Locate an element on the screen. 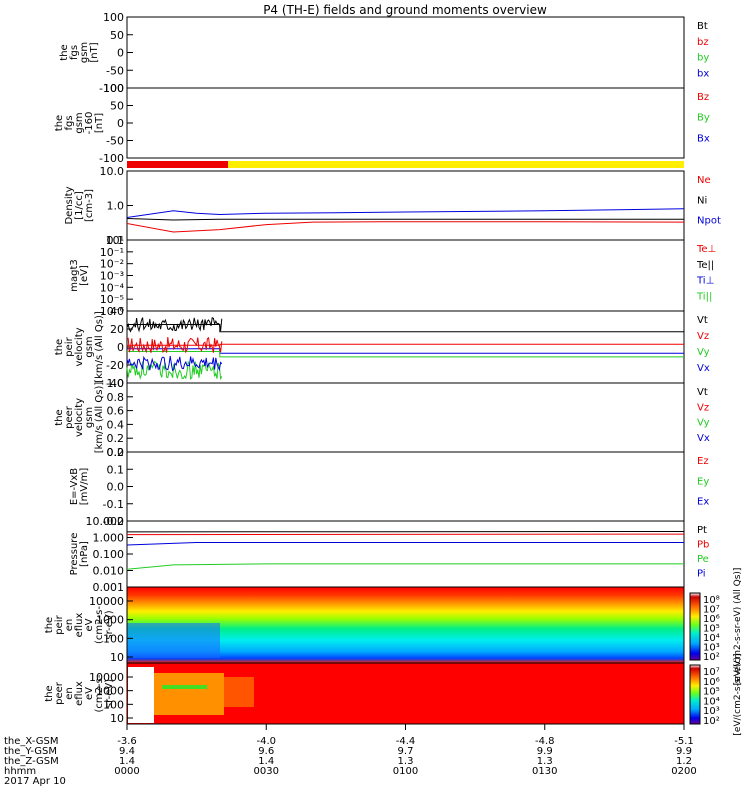 The image size is (750, 800). y-axis-label-line: en is located at coordinates (69, 625).